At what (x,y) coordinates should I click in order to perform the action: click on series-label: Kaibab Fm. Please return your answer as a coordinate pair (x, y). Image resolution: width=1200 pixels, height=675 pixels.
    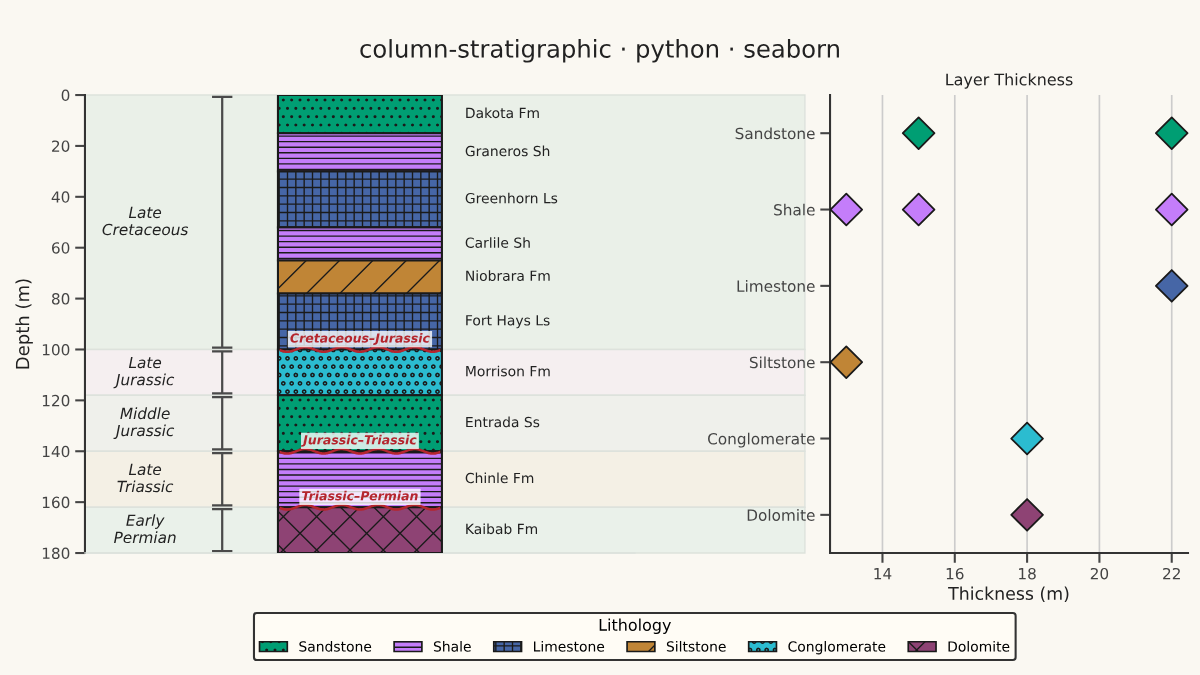
    Looking at the image, I should click on (502, 529).